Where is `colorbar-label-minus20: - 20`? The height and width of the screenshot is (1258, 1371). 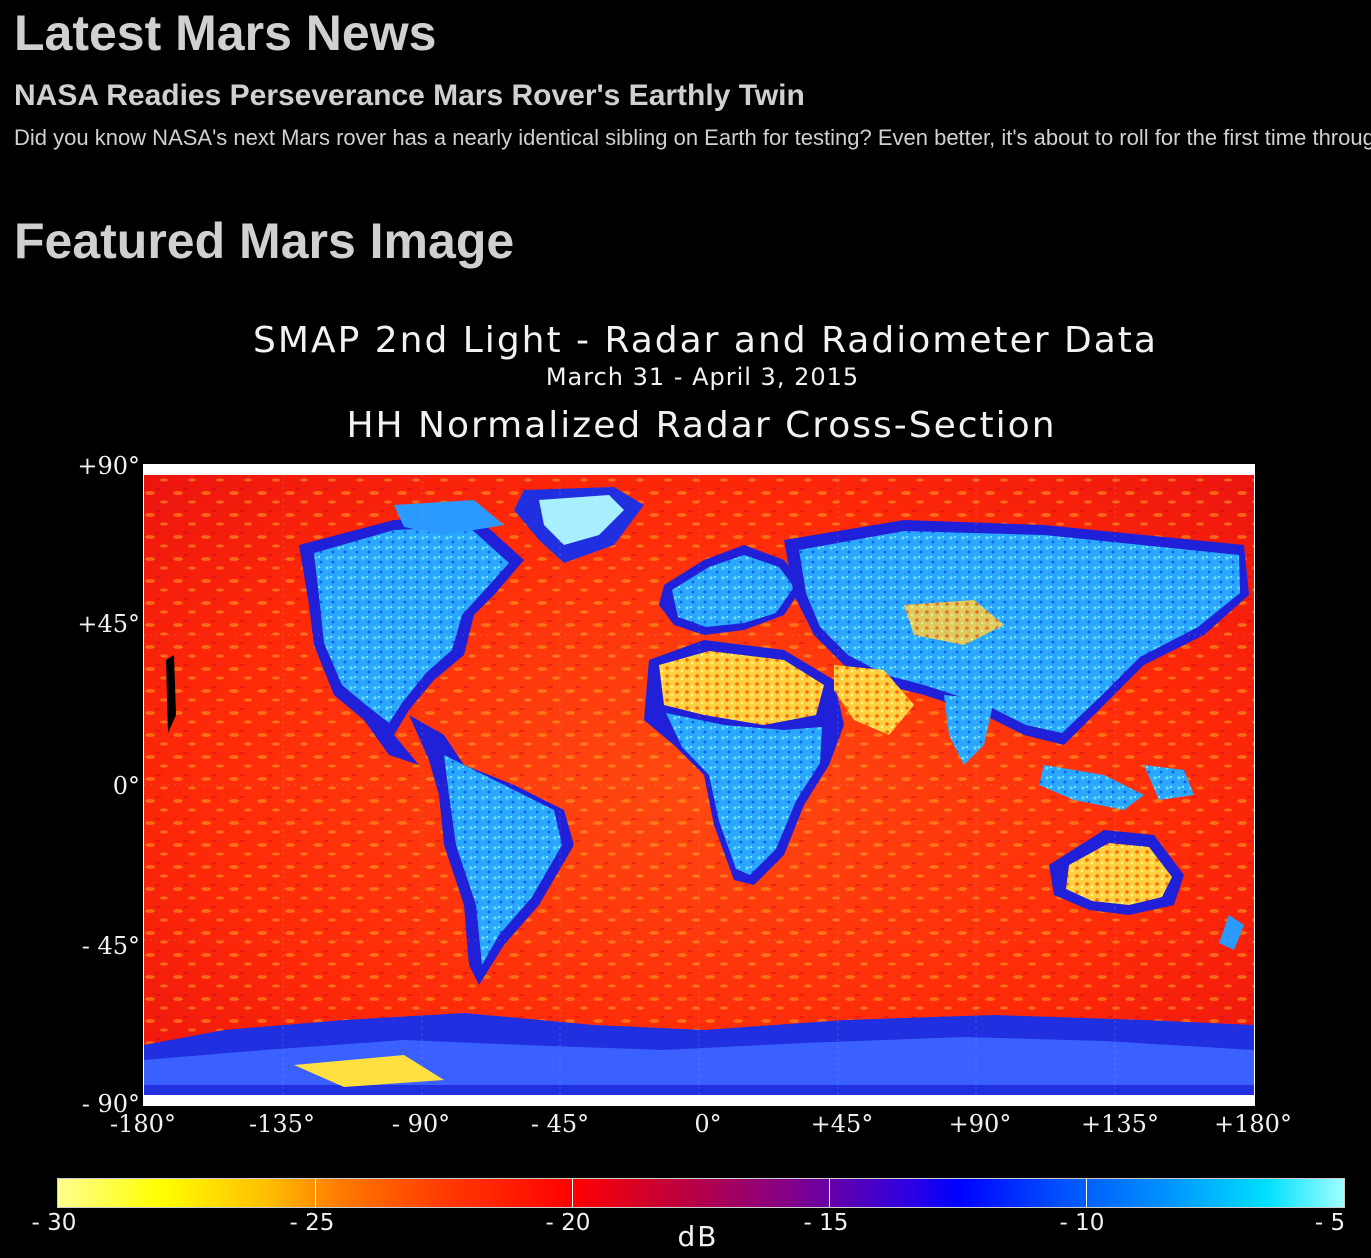
colorbar-label-minus20: - 20 is located at coordinates (568, 1223).